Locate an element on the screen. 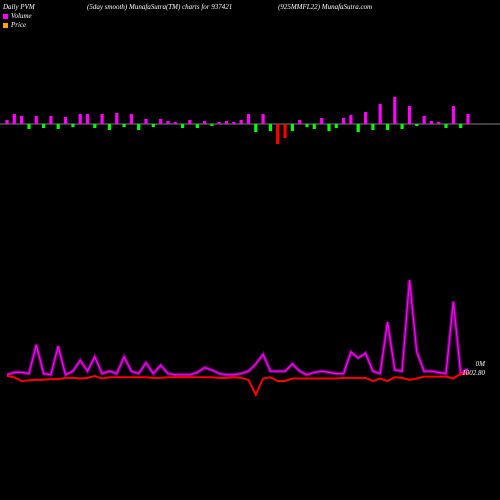 The width and height of the screenshot is (500, 500). volume-value-label: 0M is located at coordinates (480, 364).